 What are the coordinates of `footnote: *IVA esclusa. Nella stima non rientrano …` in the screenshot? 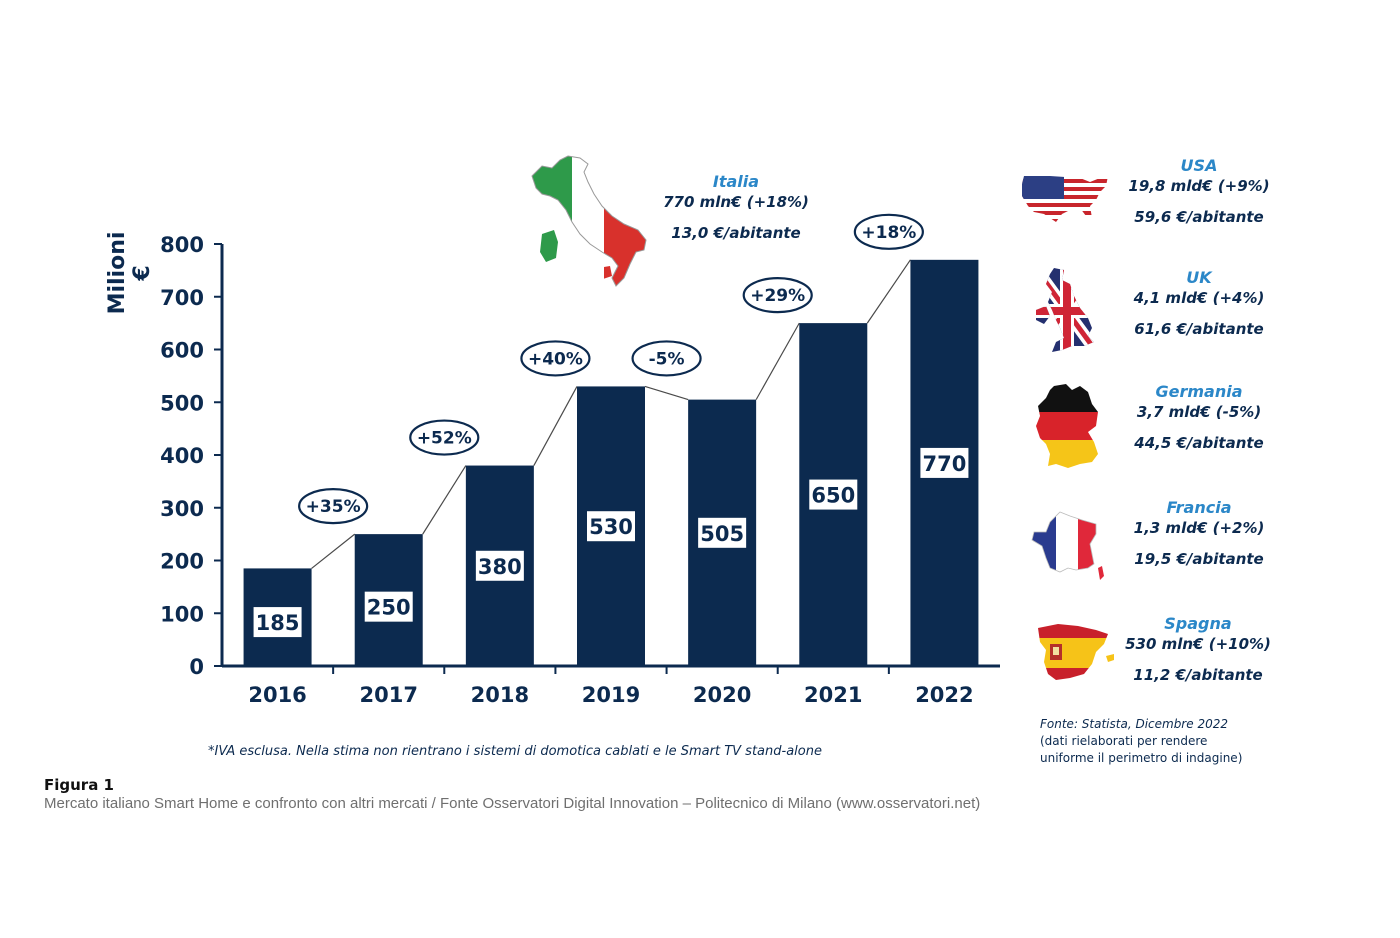 It's located at (515, 751).